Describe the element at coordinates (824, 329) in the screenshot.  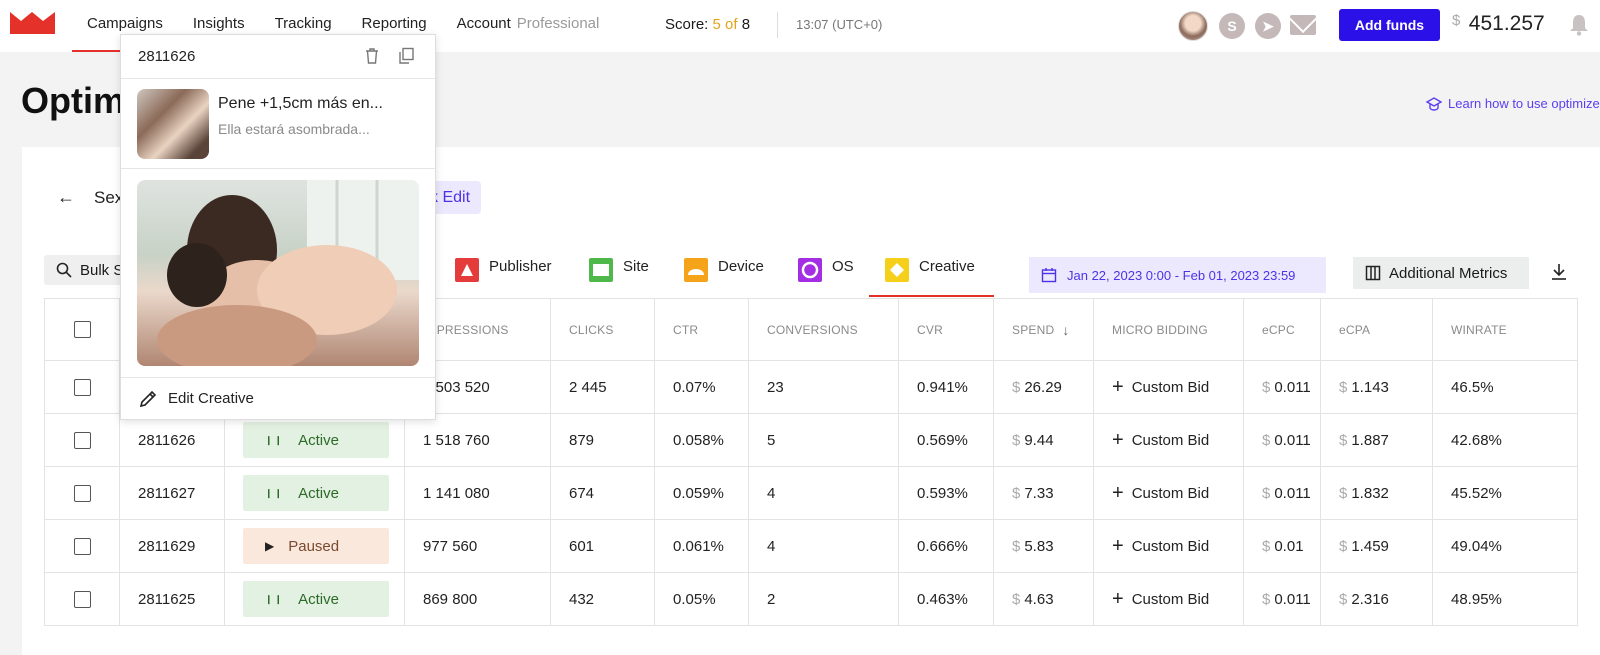
I see `col-header-conversions: CONVERSIONS` at that location.